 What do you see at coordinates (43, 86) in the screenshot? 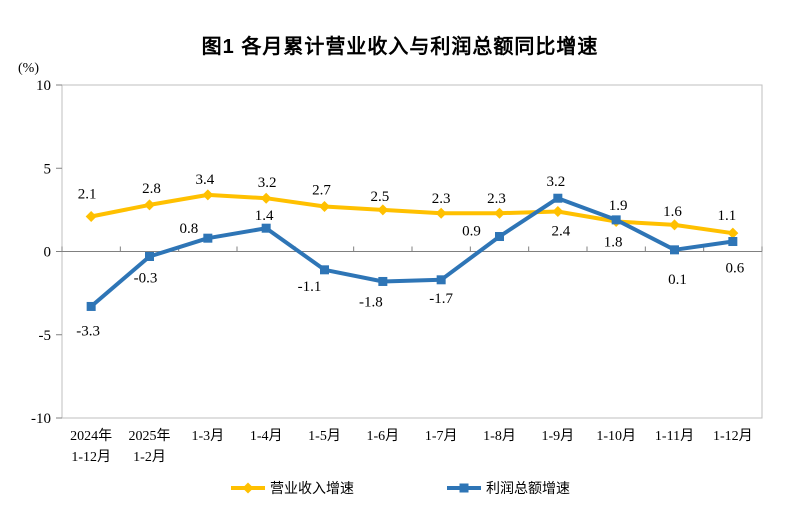
I see `y-axis-tick-label: 10` at bounding box center [43, 86].